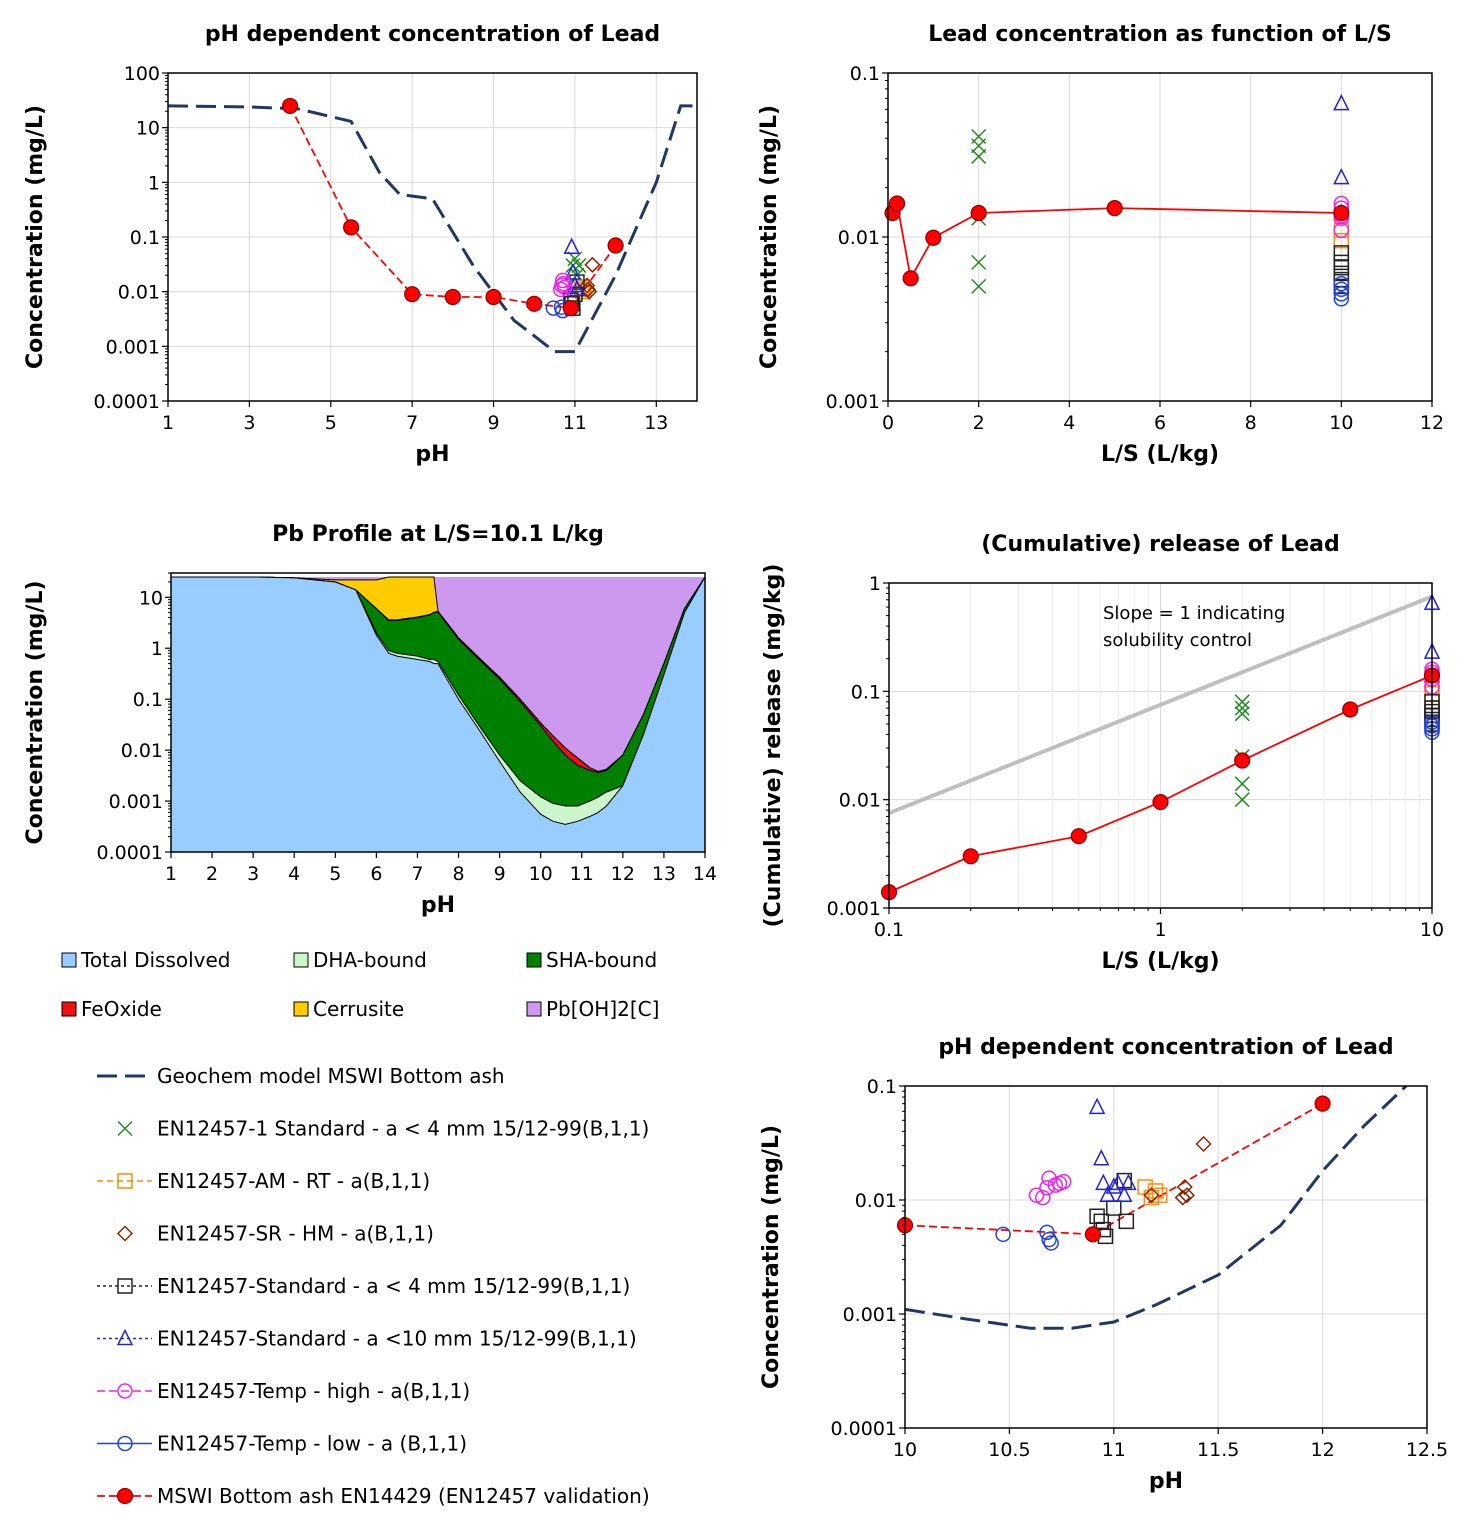 This screenshot has width=1471, height=1536. Describe the element at coordinates (705, 874) in the screenshot. I see `x-tick-label: 14` at that location.